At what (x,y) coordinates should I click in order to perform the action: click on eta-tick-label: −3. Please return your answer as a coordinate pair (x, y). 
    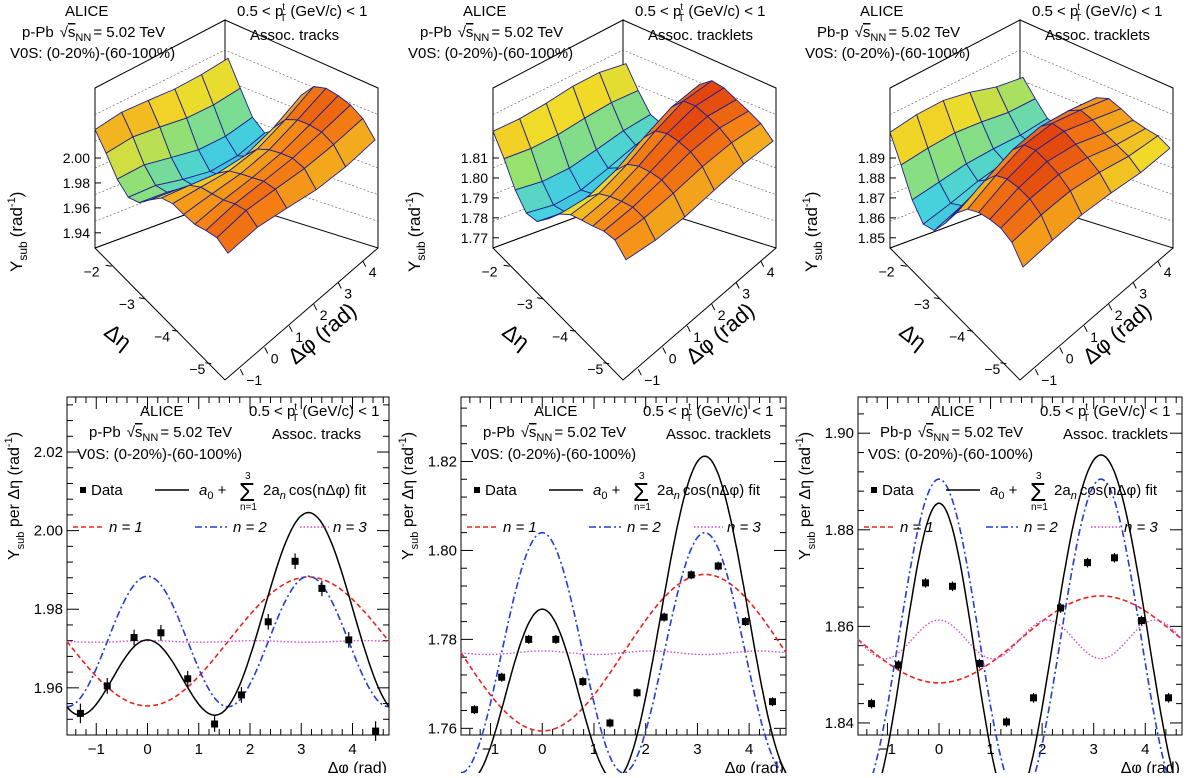
    Looking at the image, I should click on (525, 304).